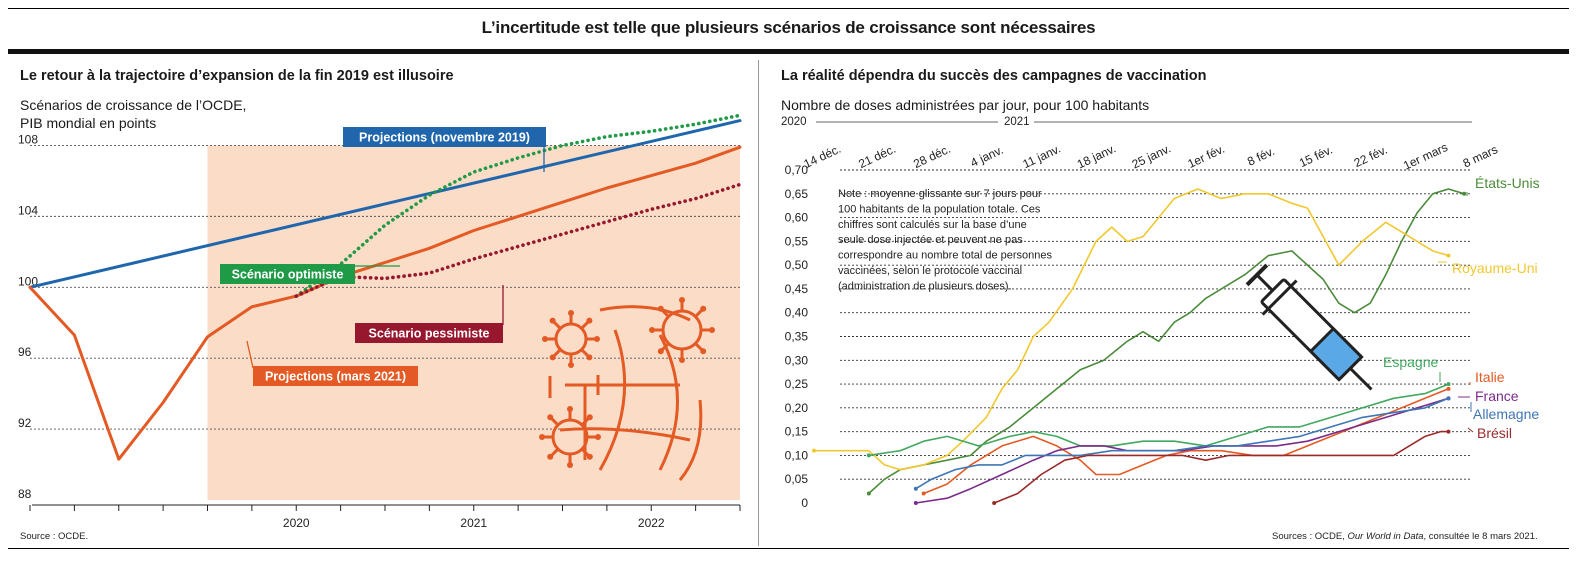 This screenshot has width=1577, height=563. I want to click on y-tick-label: 0, so click(804, 503).